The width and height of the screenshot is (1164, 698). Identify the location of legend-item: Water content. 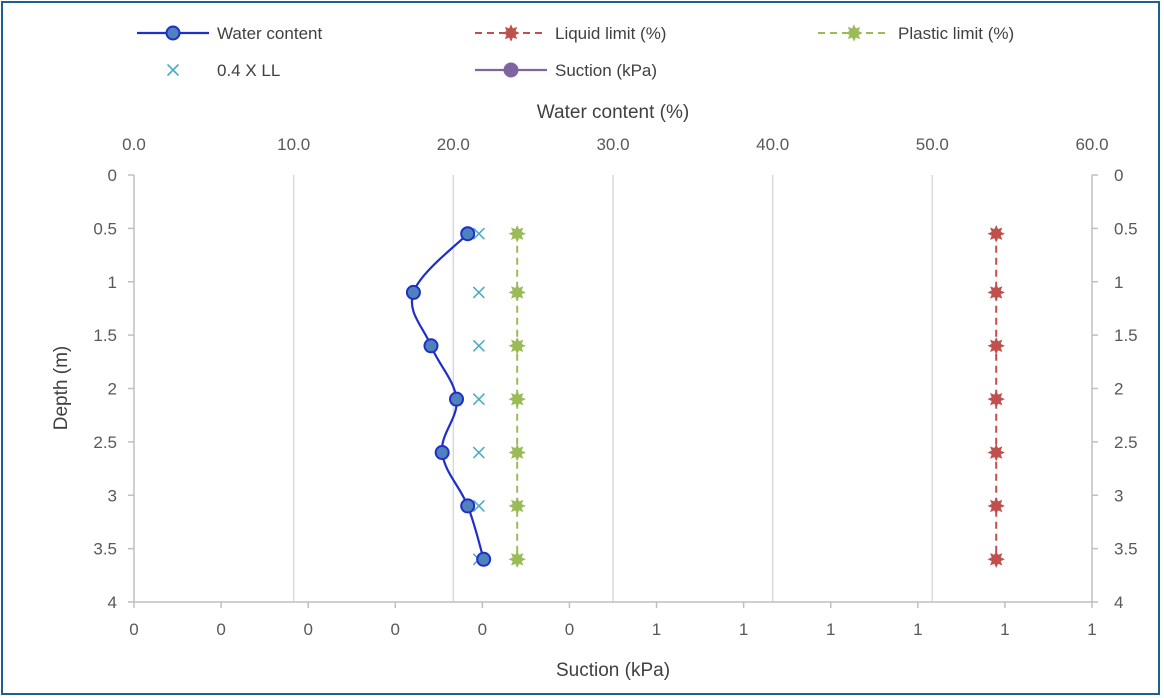
(229, 33).